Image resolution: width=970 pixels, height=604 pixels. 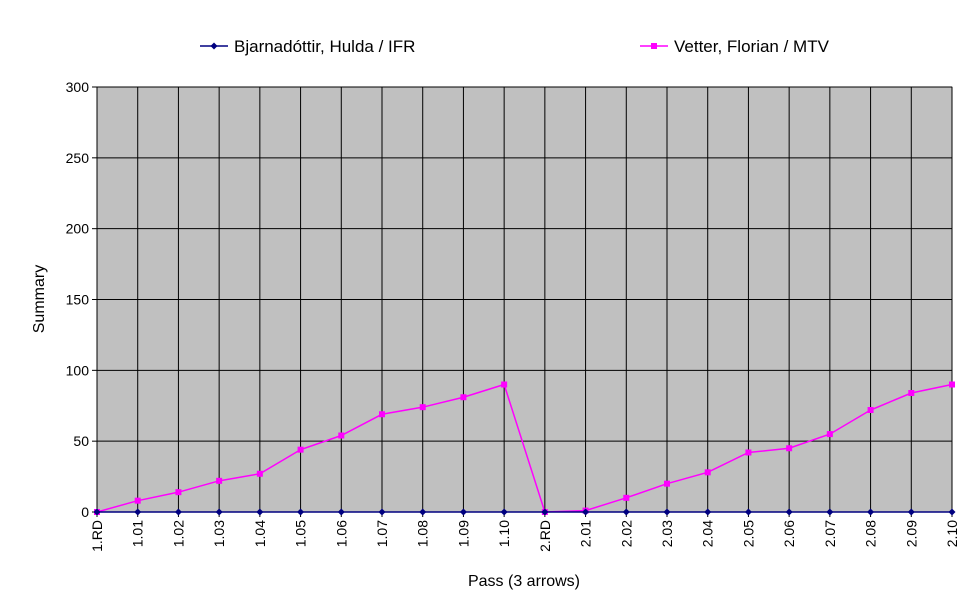 What do you see at coordinates (138, 533) in the screenshot?
I see `x-tick-label: 1.01` at bounding box center [138, 533].